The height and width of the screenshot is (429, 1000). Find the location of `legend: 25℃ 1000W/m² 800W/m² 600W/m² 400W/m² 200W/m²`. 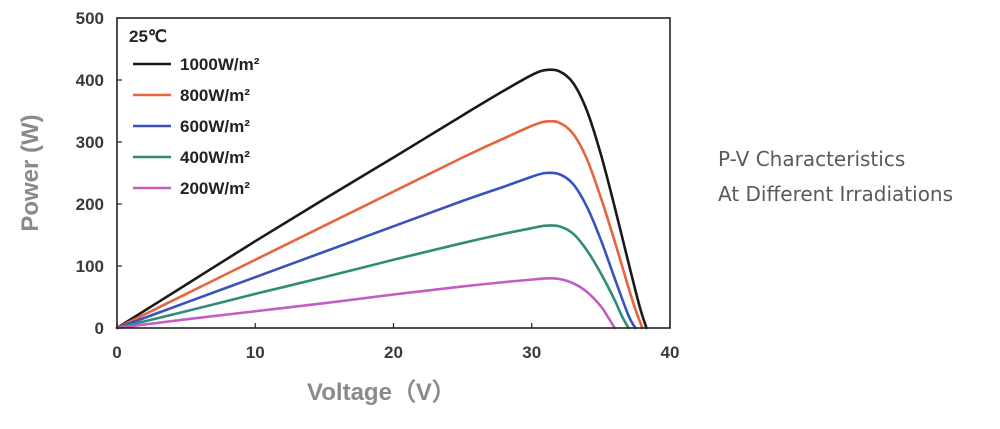

legend: 25℃ 1000W/m² 800W/m² 600W/m² 400W/m² 200W/m² is located at coordinates (194, 112).